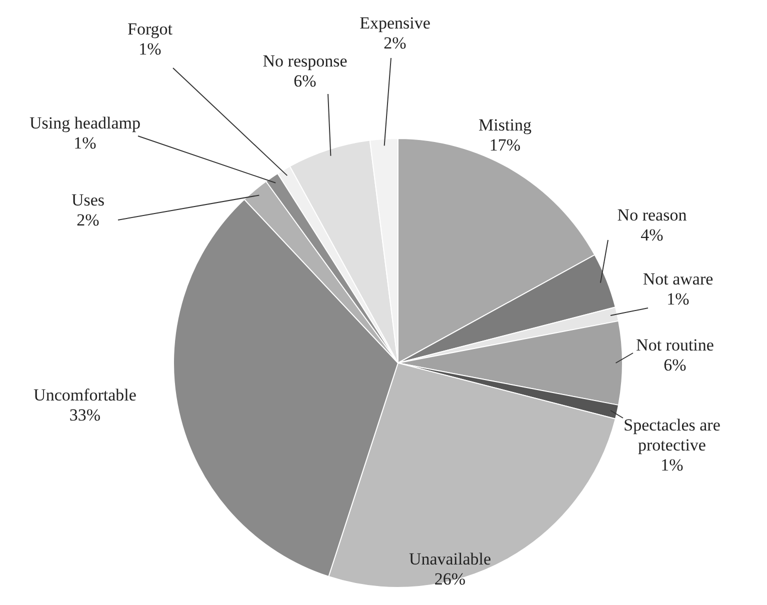 Image resolution: width=767 pixels, height=605 pixels. I want to click on slice-label: Misting, so click(505, 124).